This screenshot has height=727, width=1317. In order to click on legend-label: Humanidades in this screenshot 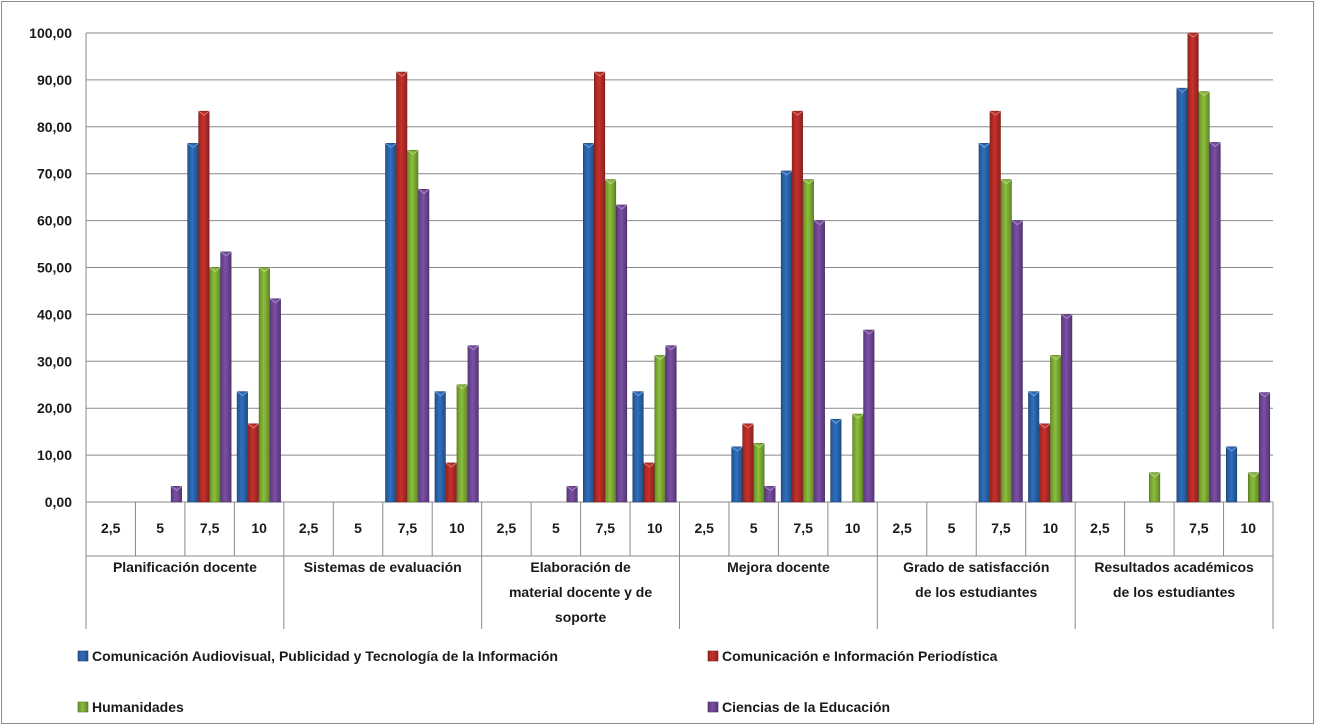, I will do `click(138, 707)`.